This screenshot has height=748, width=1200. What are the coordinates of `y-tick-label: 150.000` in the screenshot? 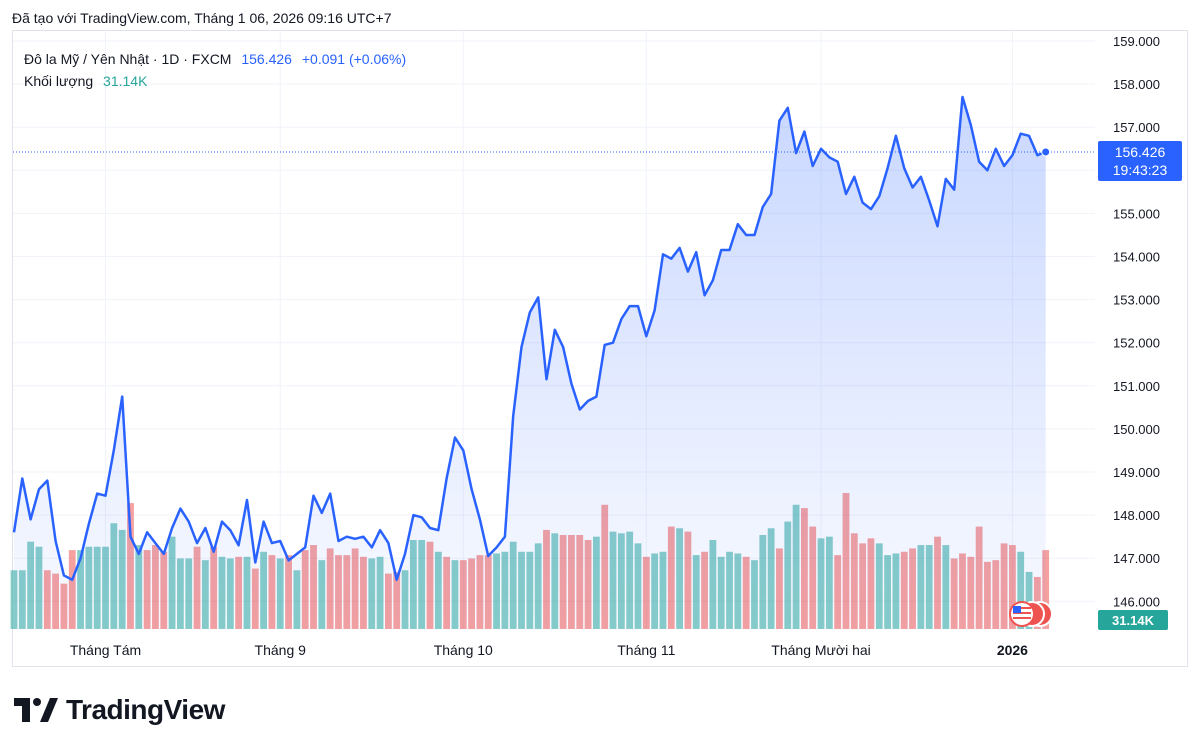 It's located at (1136, 429).